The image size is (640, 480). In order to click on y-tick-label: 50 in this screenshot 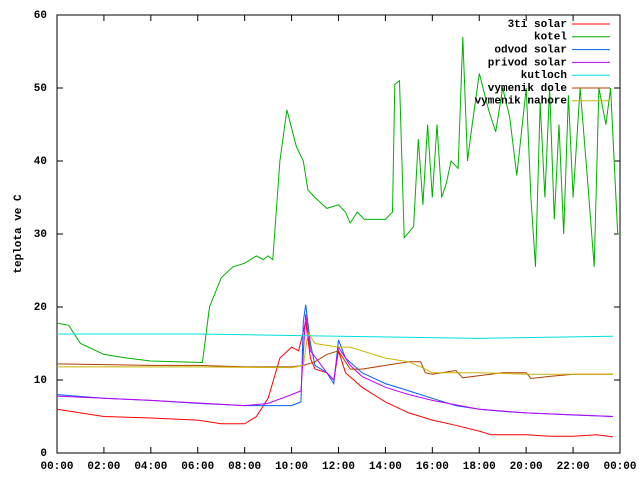, I will do `click(40, 89)`.